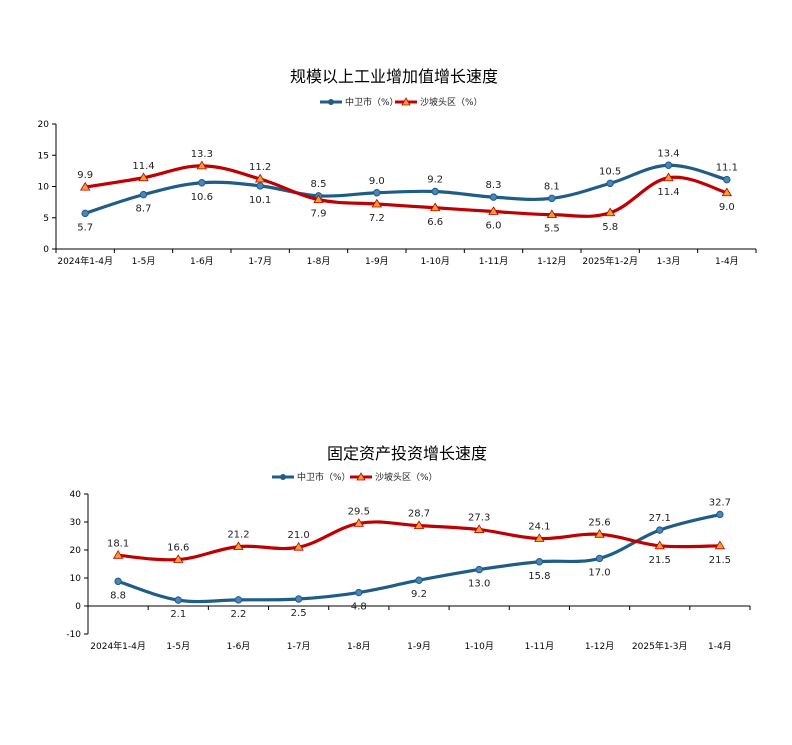 Image resolution: width=792 pixels, height=745 pixels. What do you see at coordinates (435, 222) in the screenshot?
I see `data-label: 6.6` at bounding box center [435, 222].